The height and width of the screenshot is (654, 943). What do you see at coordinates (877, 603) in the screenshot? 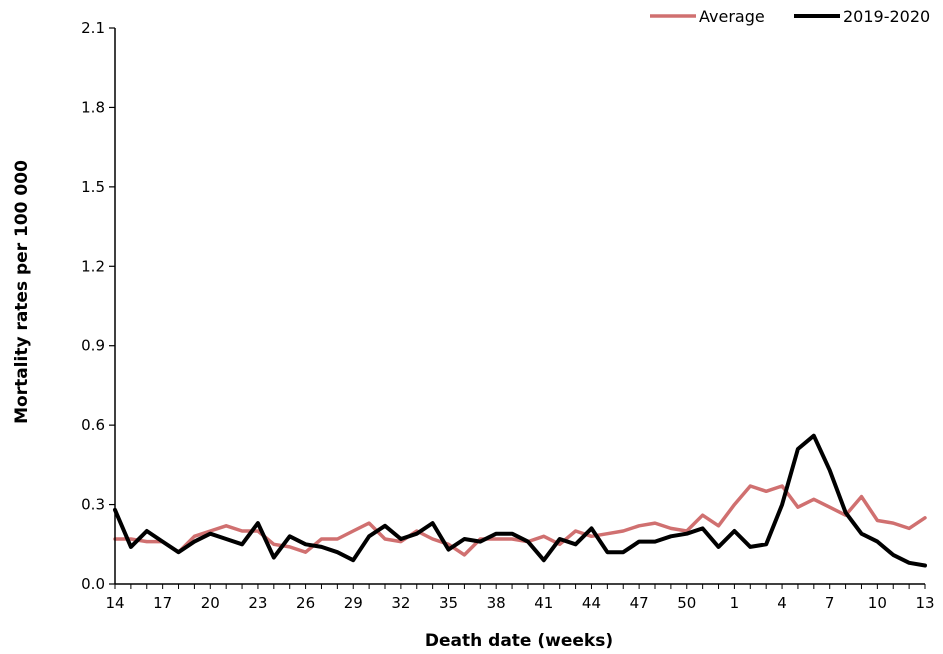
I see `x-tick-label: 10` at bounding box center [877, 603].